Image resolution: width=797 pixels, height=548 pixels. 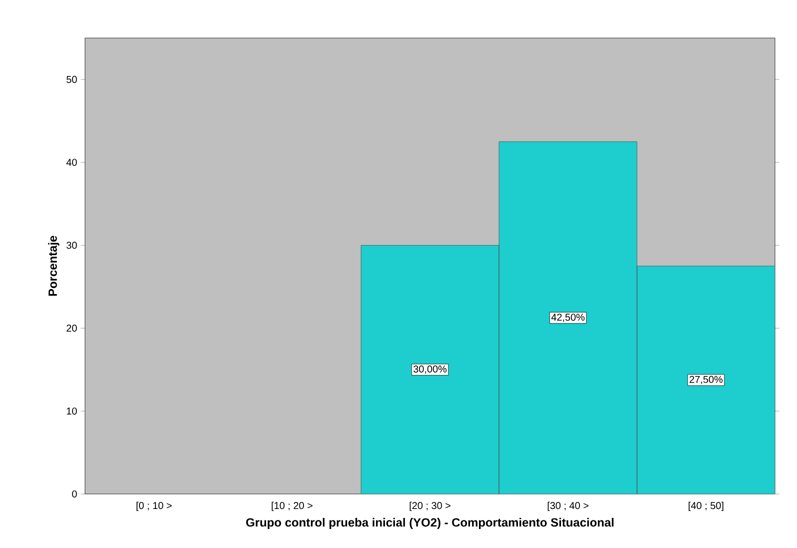 I want to click on data-label: 30,00%, so click(x=430, y=370).